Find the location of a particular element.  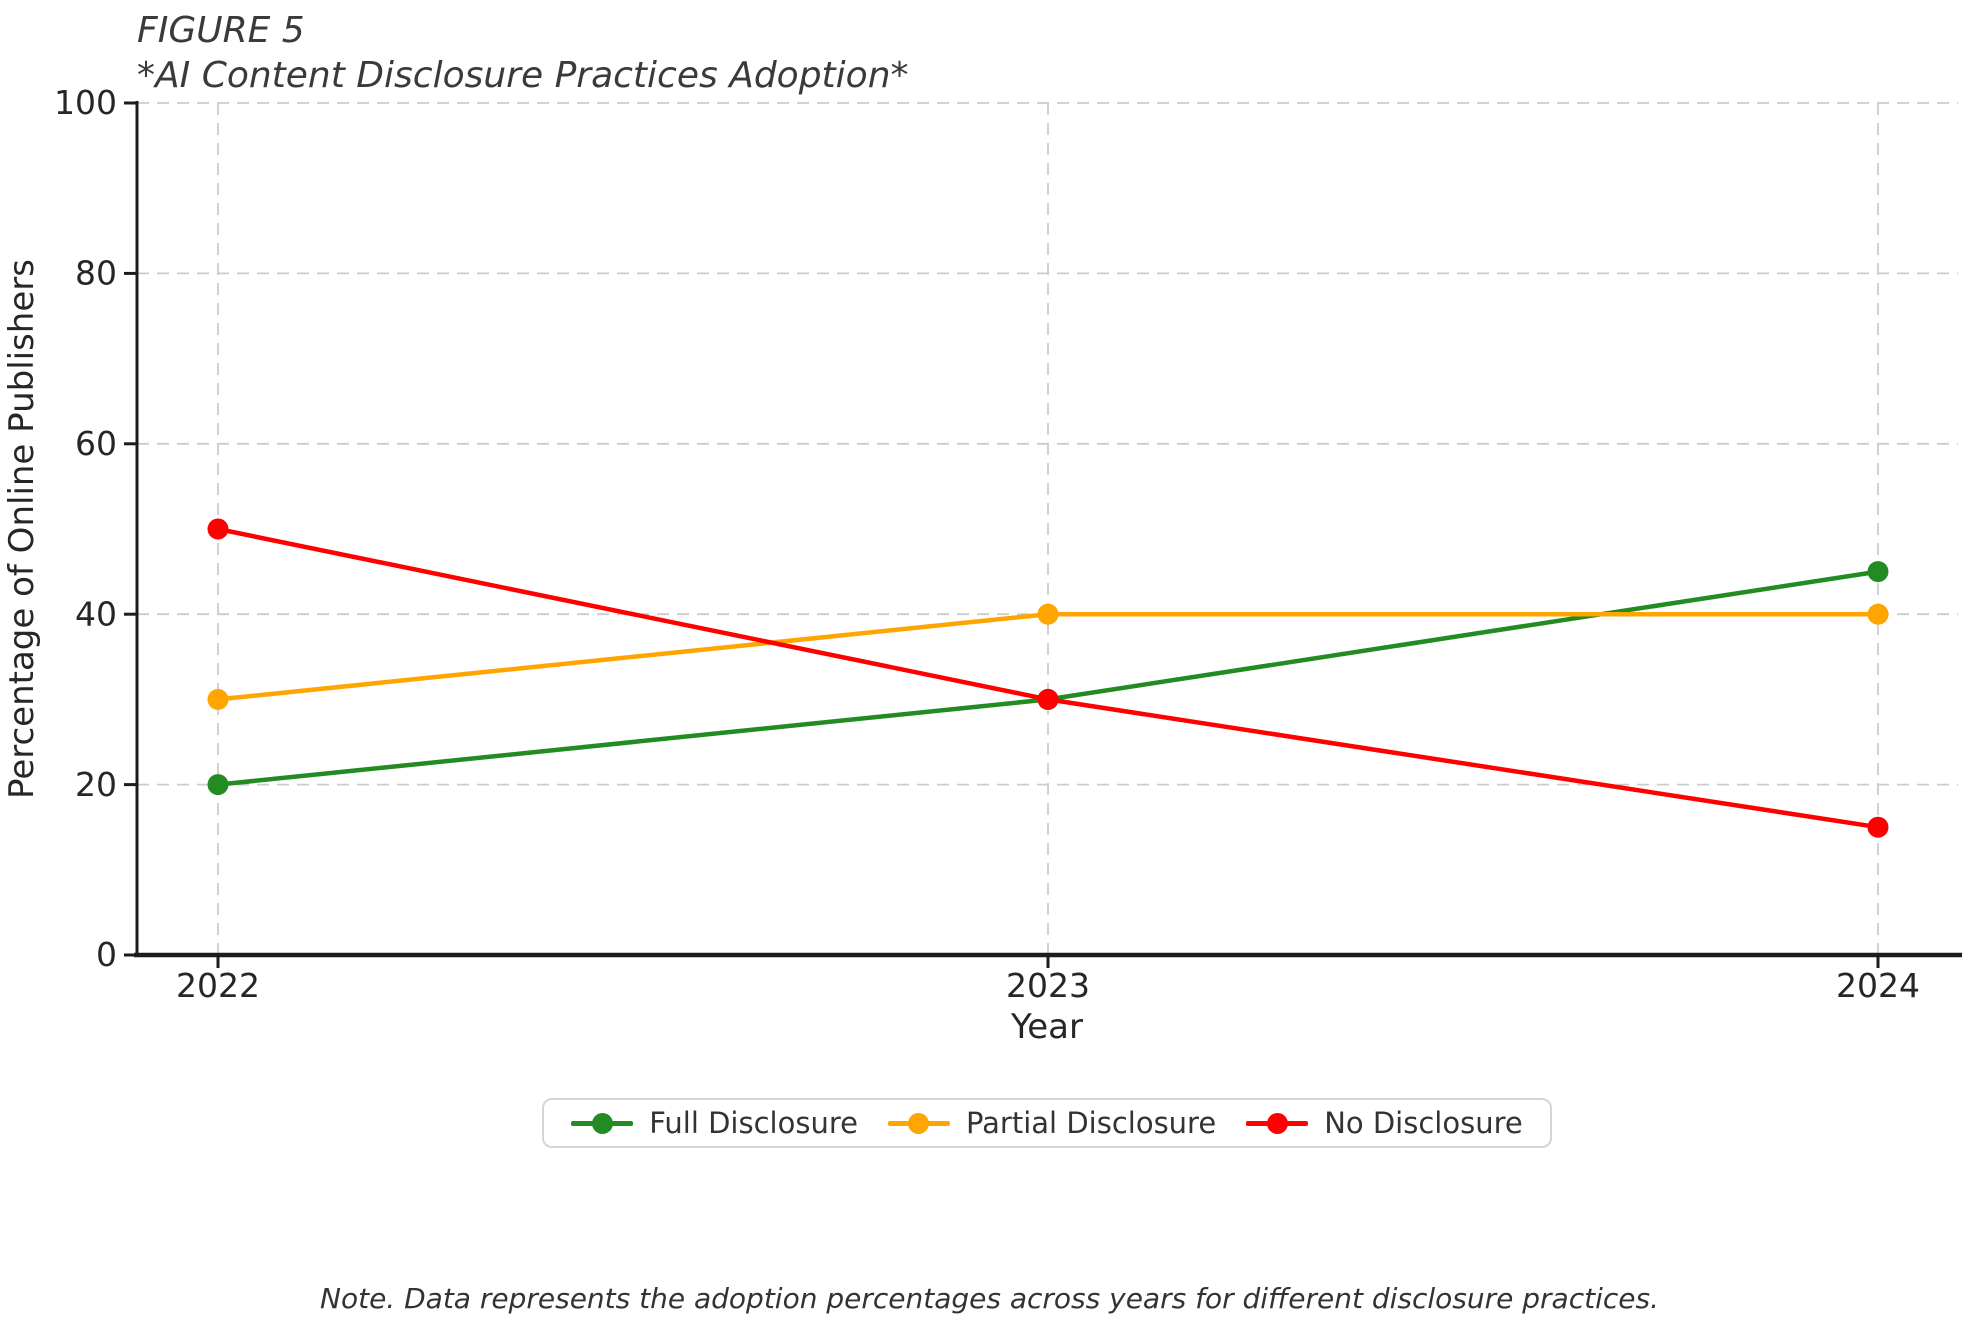

y-axis-title: Percentage of Online Publishers is located at coordinates (22, 529).